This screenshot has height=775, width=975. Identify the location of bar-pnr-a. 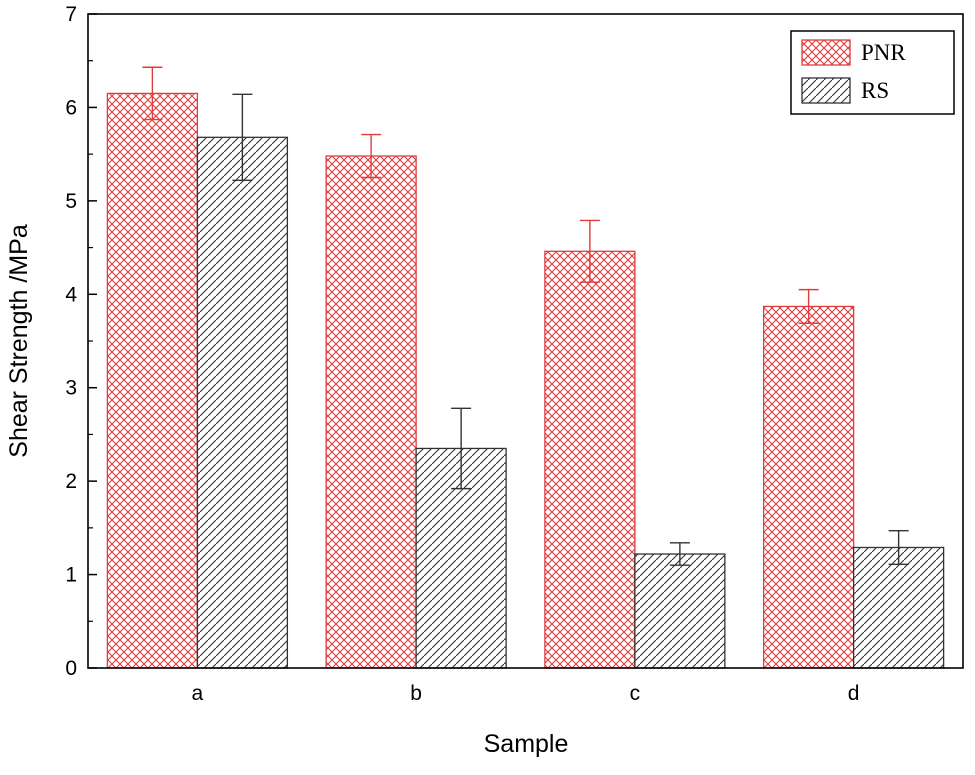
(152, 380).